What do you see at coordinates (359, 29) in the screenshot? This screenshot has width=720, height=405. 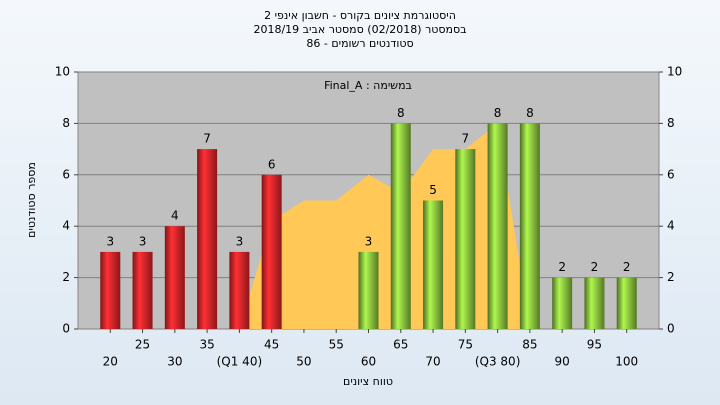 I see `chart-title: בסמסטר (02/2018) סמסטר אביב 2018/19` at bounding box center [359, 29].